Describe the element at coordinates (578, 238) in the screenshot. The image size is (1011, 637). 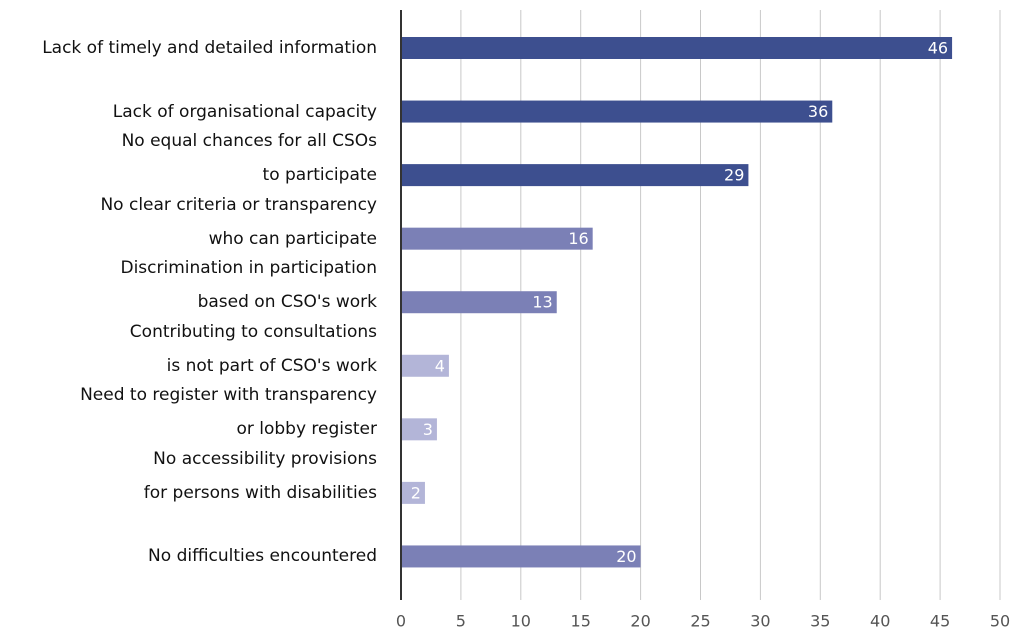
I see `value-label: 16` at that location.